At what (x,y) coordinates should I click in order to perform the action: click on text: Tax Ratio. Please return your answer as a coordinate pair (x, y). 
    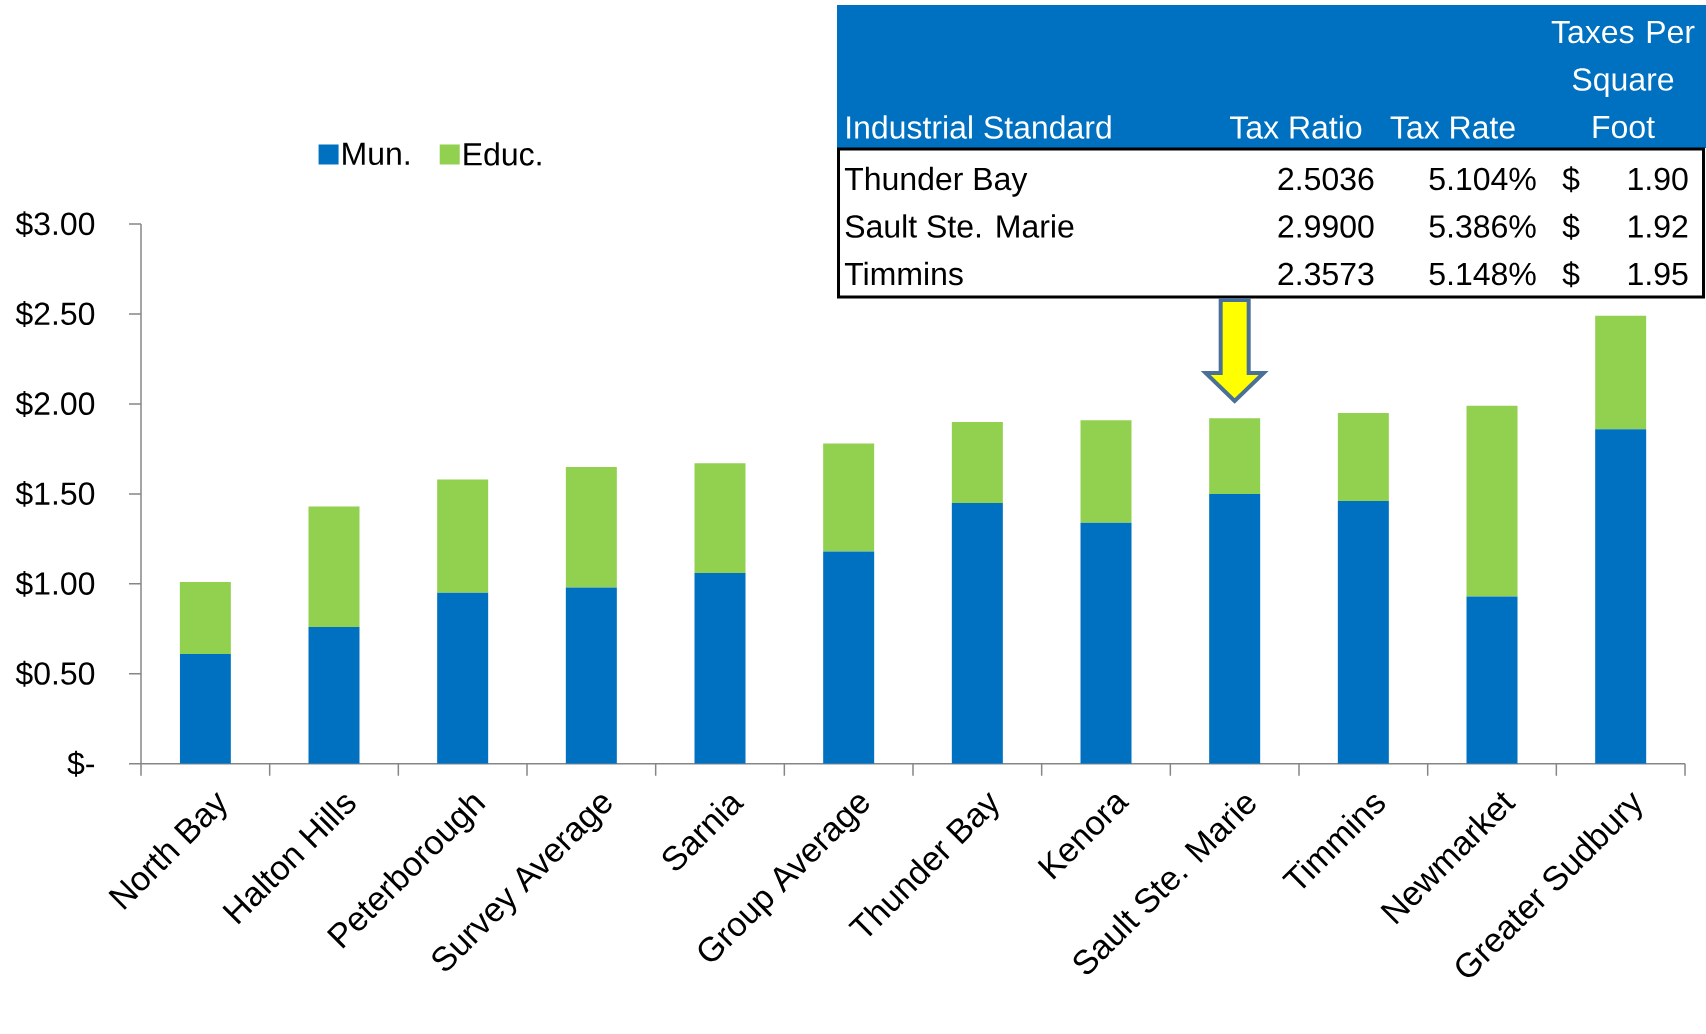
    Looking at the image, I should click on (1296, 127).